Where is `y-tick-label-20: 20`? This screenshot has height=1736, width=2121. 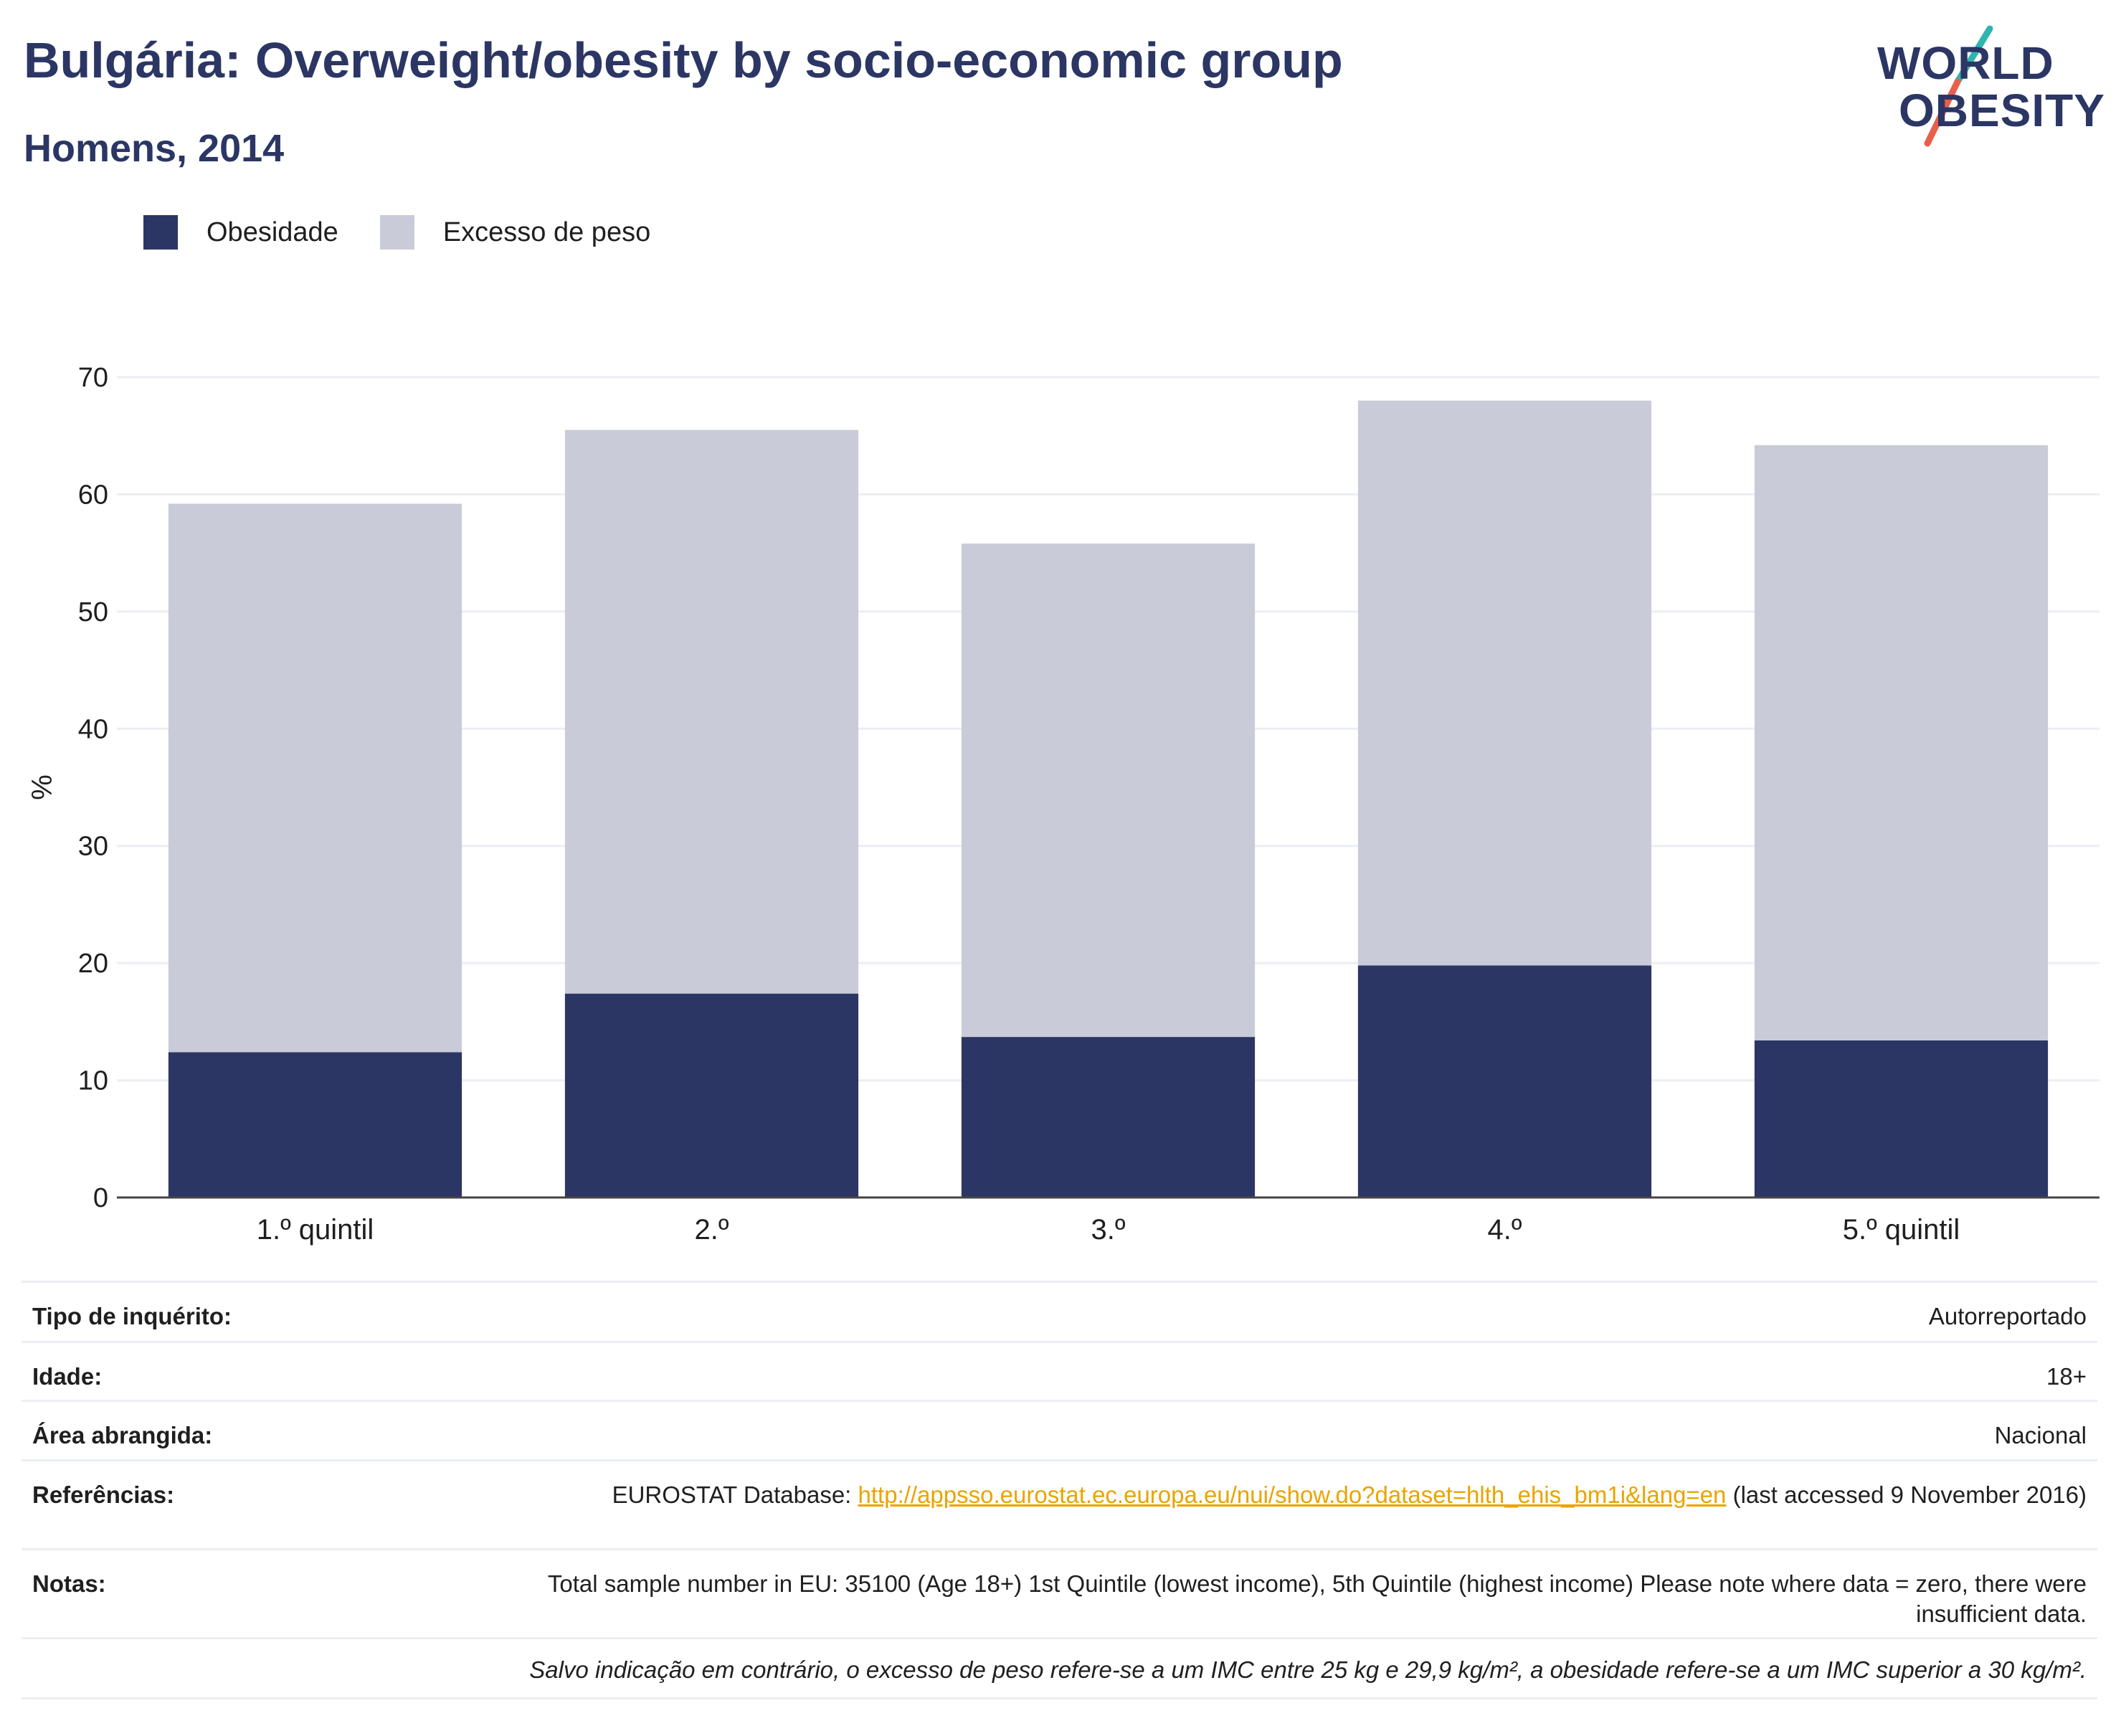 y-tick-label-20: 20 is located at coordinates (93, 964).